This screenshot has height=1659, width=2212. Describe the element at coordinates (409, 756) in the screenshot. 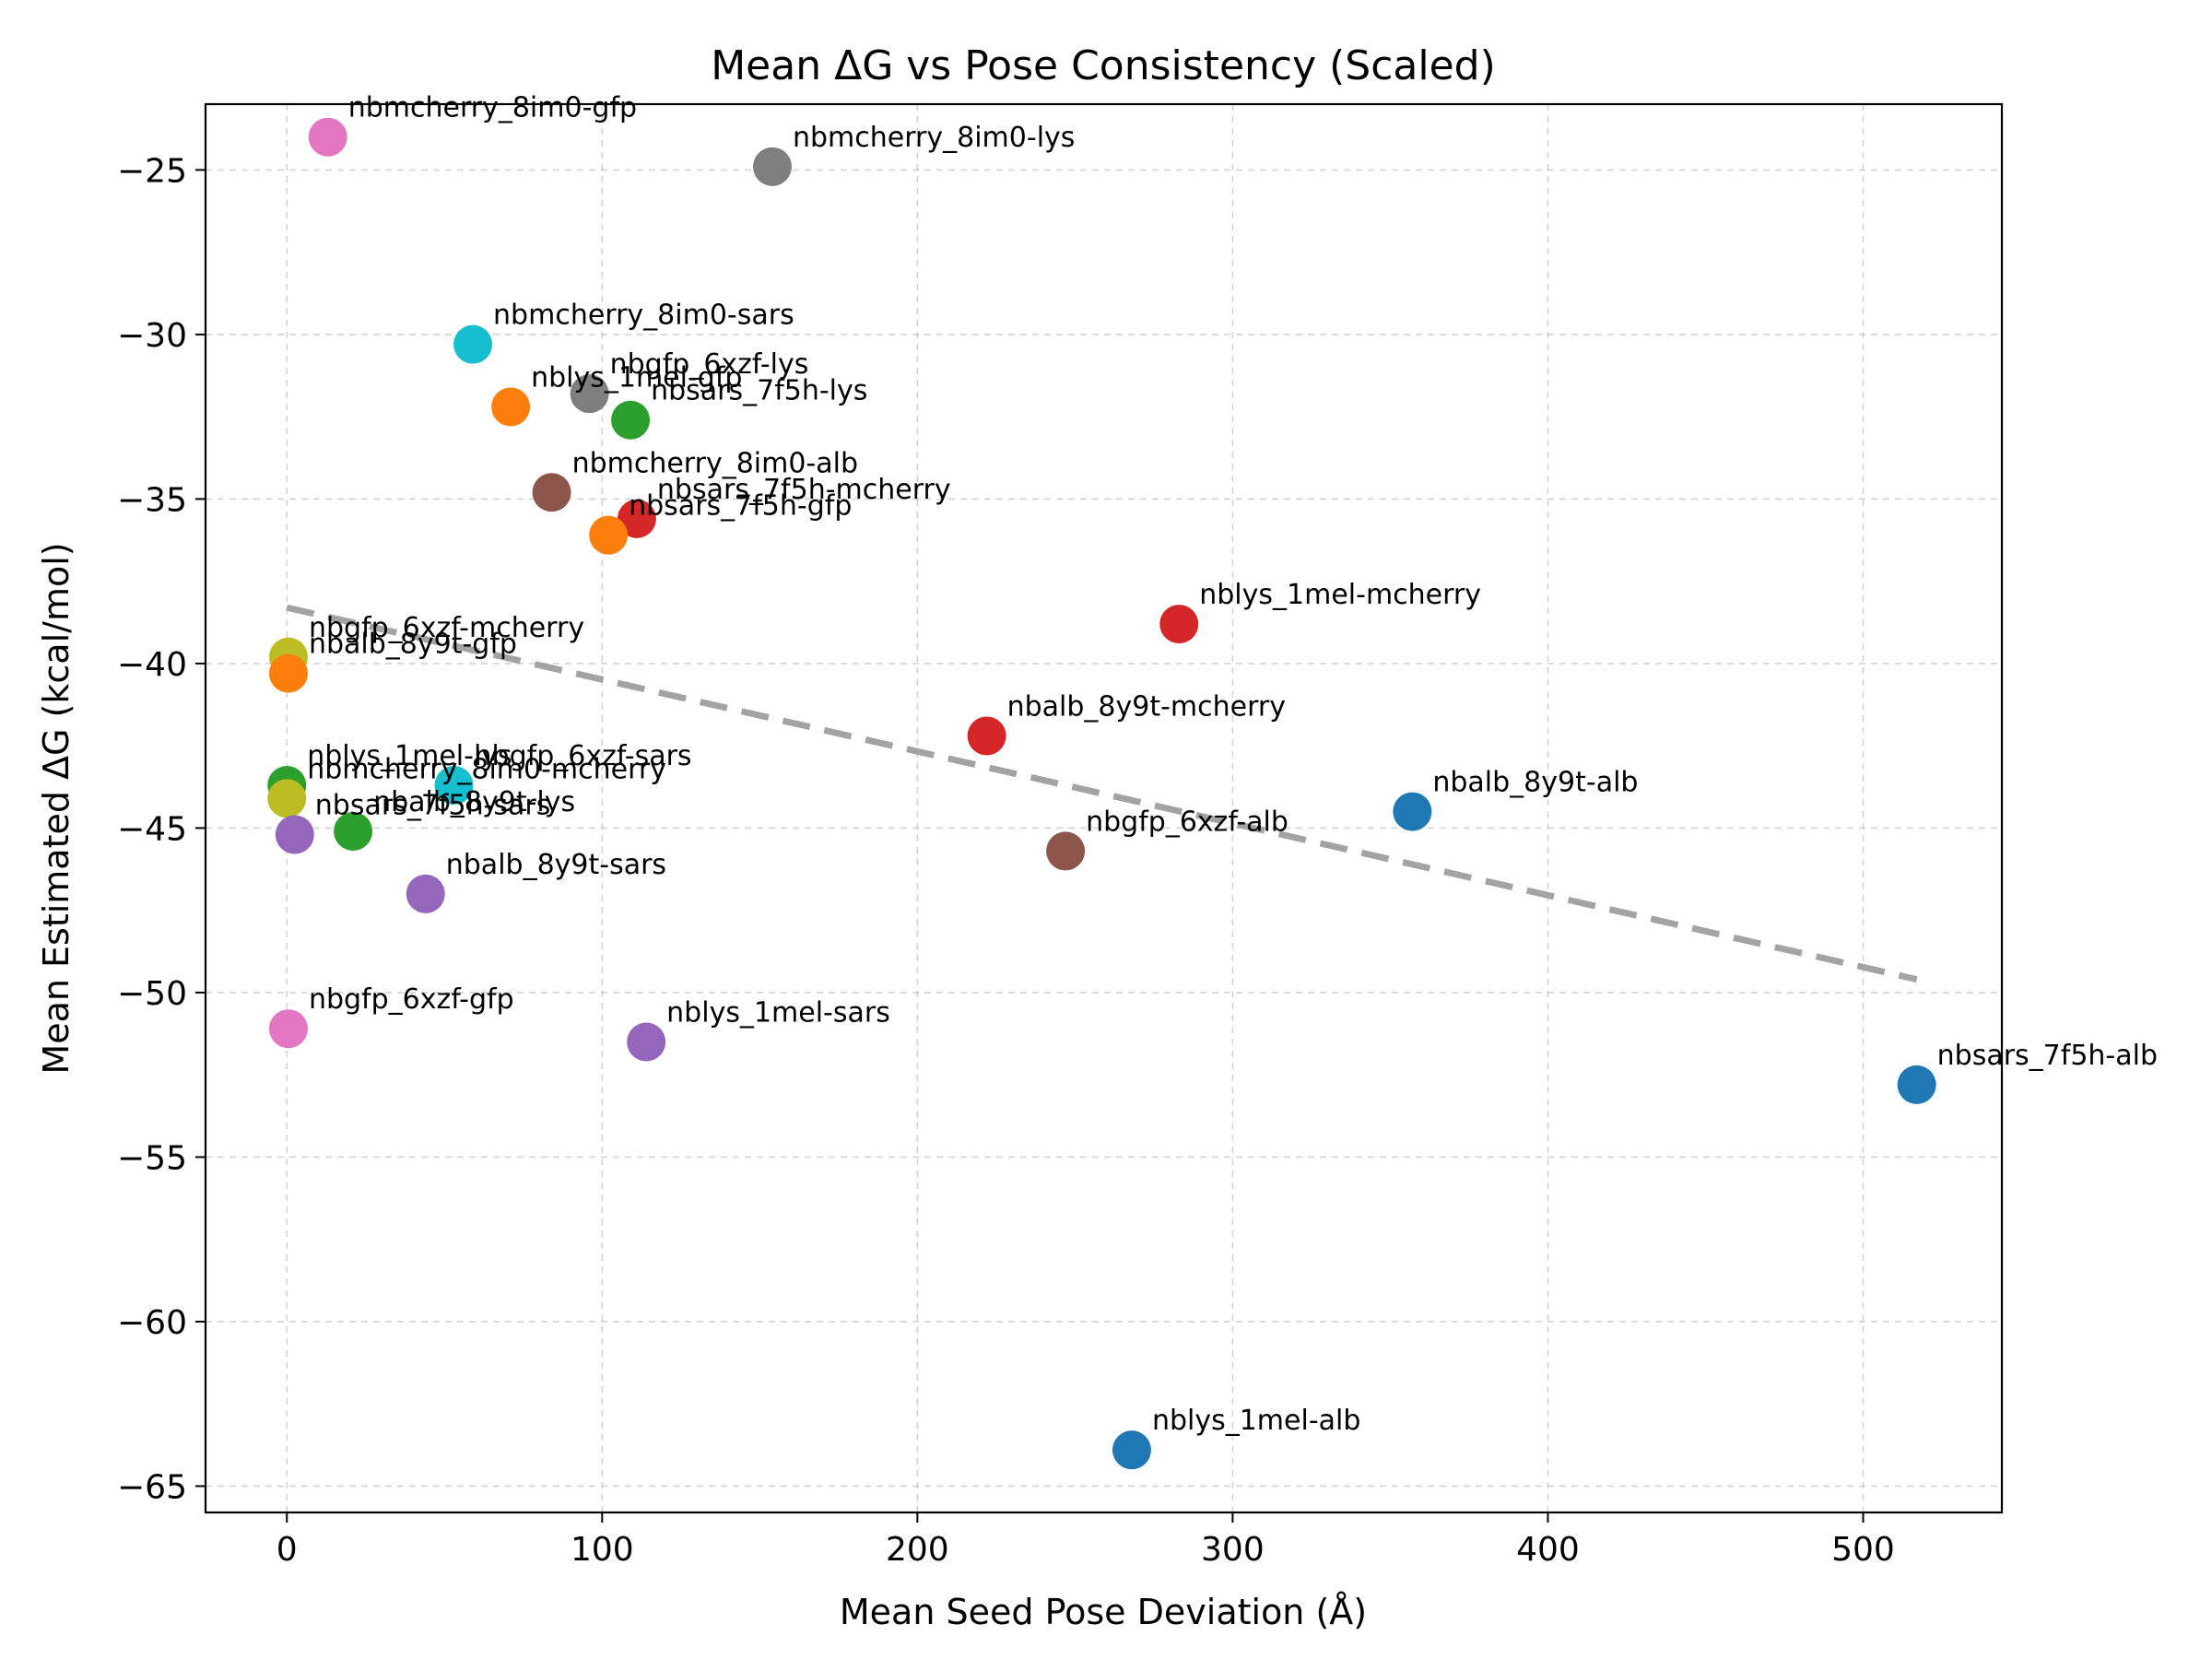

I see `data-point-label: nblys_1mel-lys` at that location.